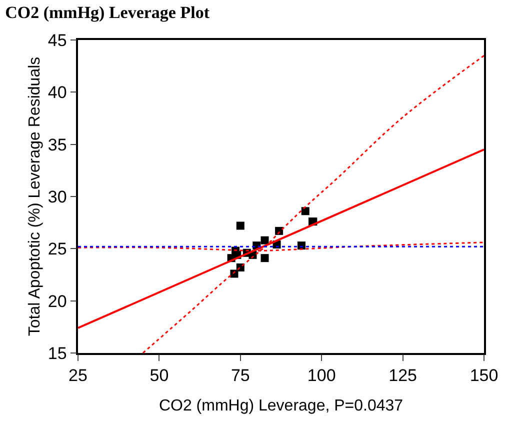 This screenshot has height=423, width=510. What do you see at coordinates (78, 376) in the screenshot?
I see `x-tick-label: 25` at bounding box center [78, 376].